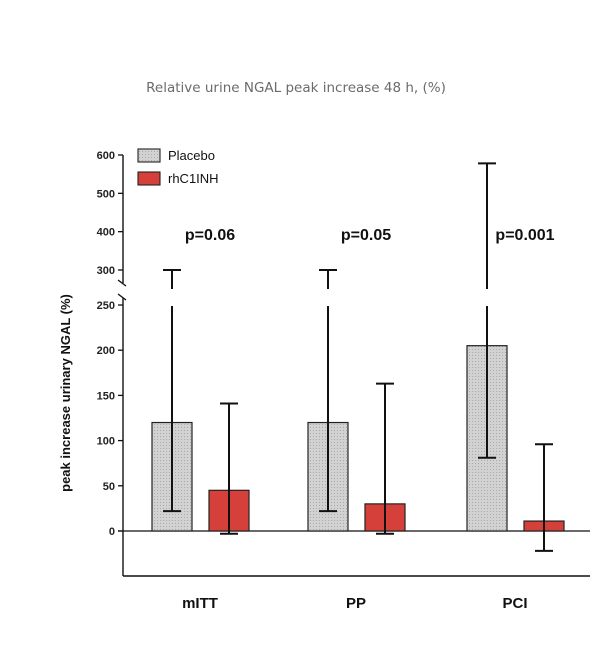 The width and height of the screenshot is (592, 650). Describe the element at coordinates (109, 487) in the screenshot. I see `y-tick-label: 50` at that location.